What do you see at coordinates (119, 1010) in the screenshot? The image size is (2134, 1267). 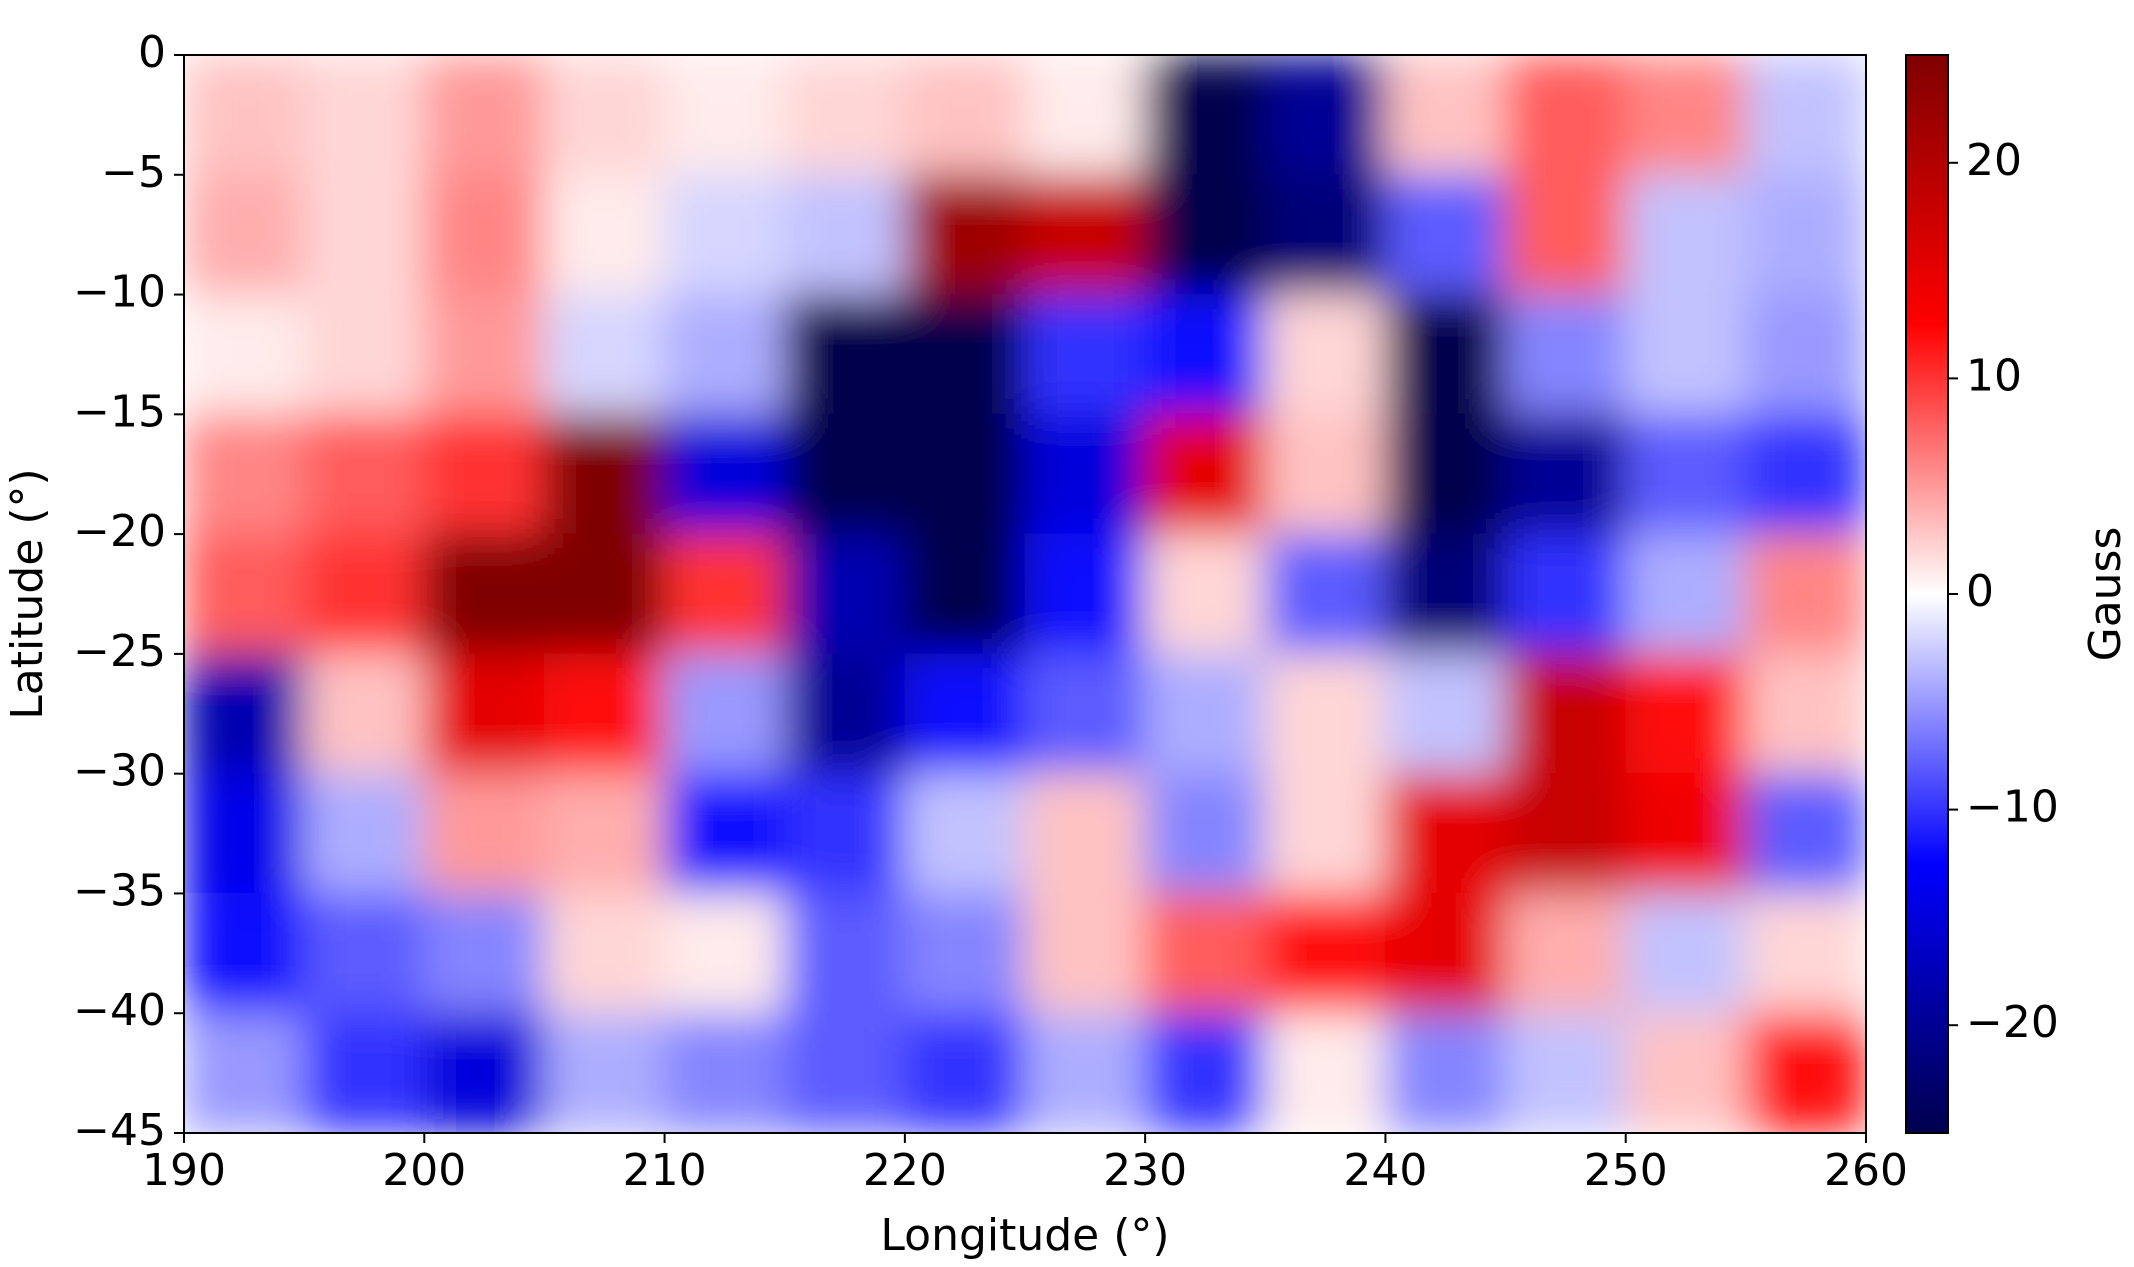 I see `y-tick-label: −40` at bounding box center [119, 1010].